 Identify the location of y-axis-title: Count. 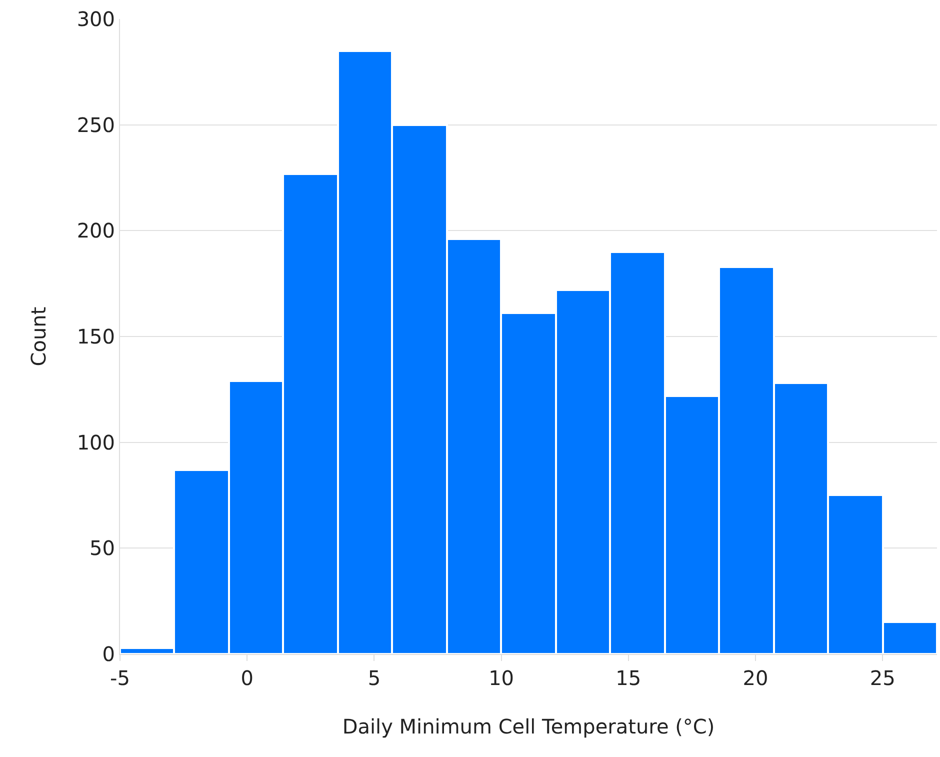
(38, 336).